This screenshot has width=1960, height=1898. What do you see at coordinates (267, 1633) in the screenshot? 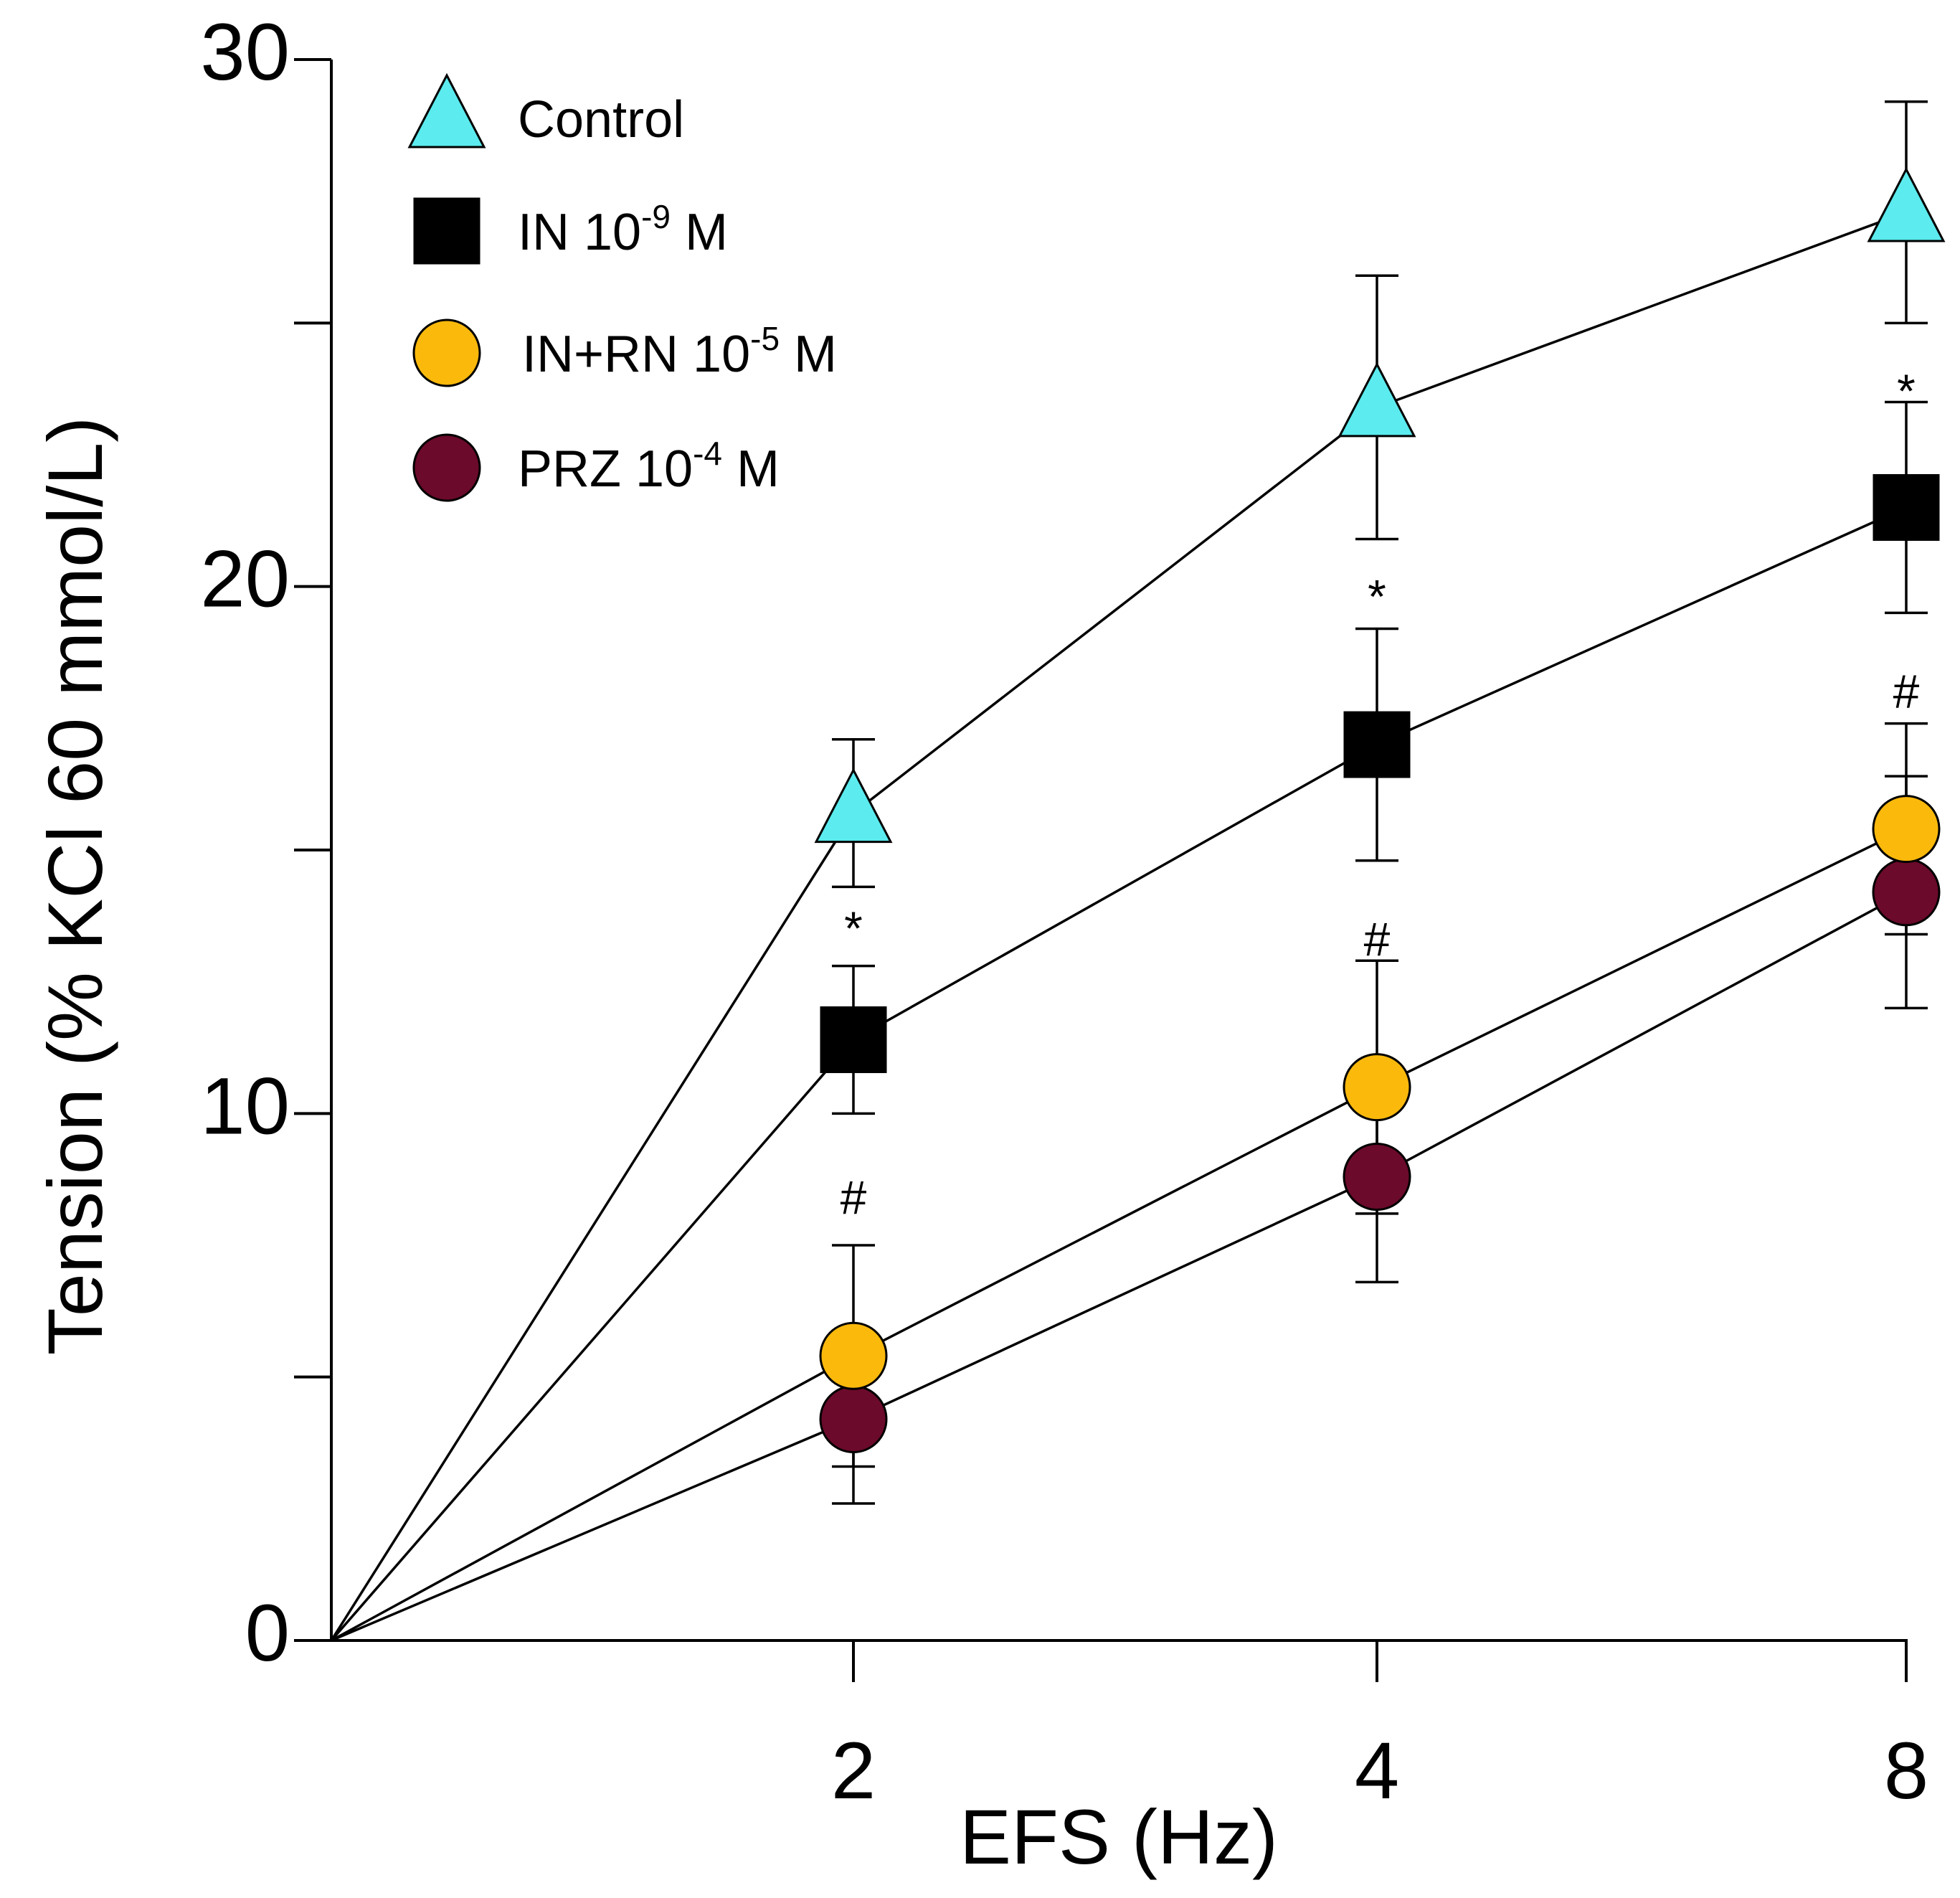
I see `y-tick-label: 0` at bounding box center [267, 1633].